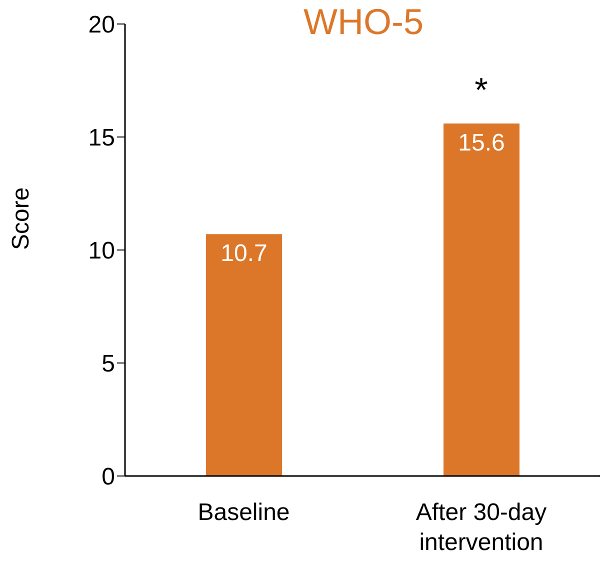 This screenshot has height=563, width=602. What do you see at coordinates (481, 90) in the screenshot?
I see `annotation: *` at bounding box center [481, 90].